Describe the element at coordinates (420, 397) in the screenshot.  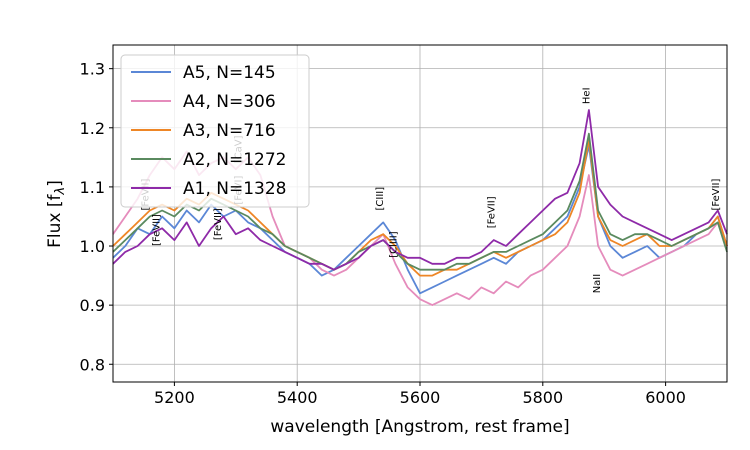
I see `x-tick-label: 5600` at that location.